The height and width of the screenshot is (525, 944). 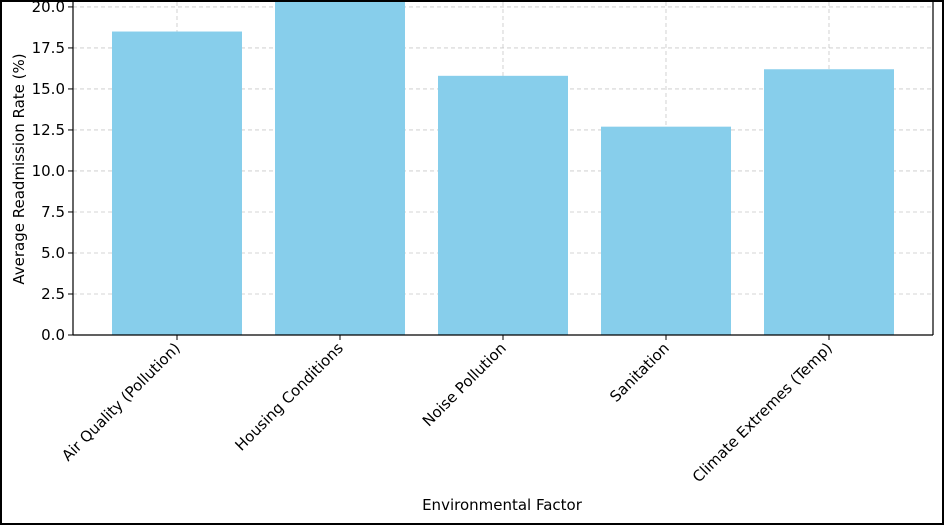 What do you see at coordinates (53, 294) in the screenshot?
I see `y-tick-label: 2.5` at bounding box center [53, 294].